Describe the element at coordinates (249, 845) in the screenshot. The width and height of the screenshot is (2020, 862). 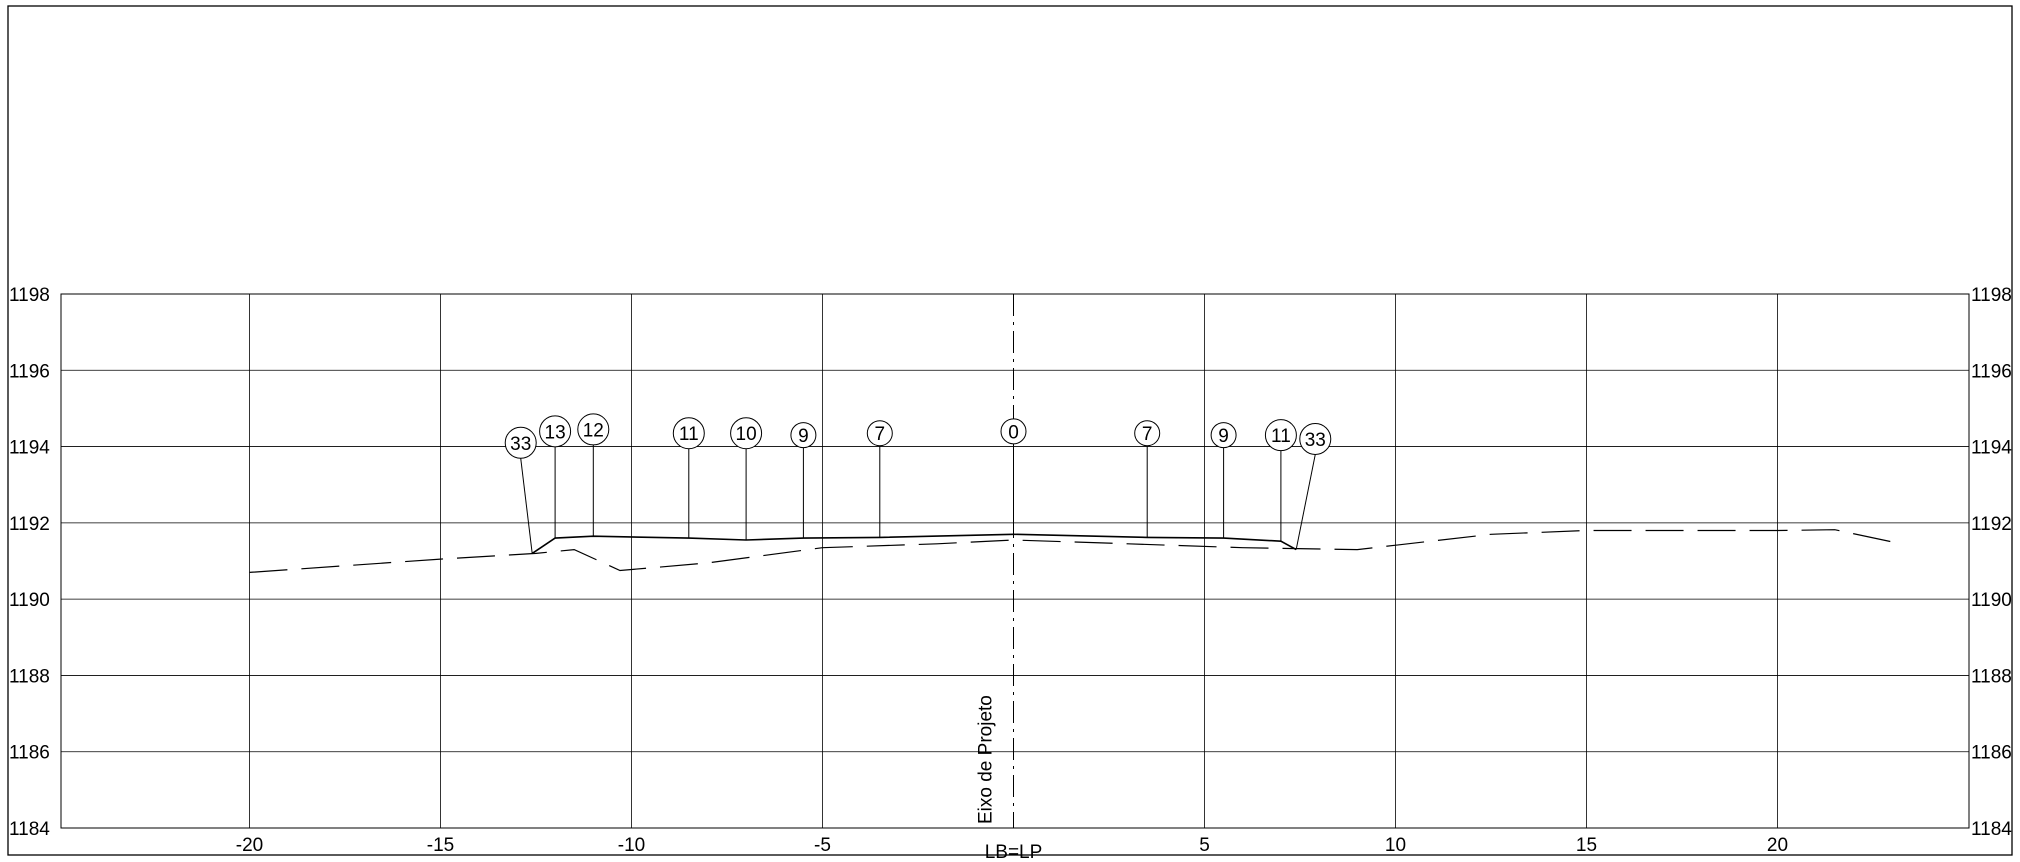
I see `x-tick-label: -20` at that location.